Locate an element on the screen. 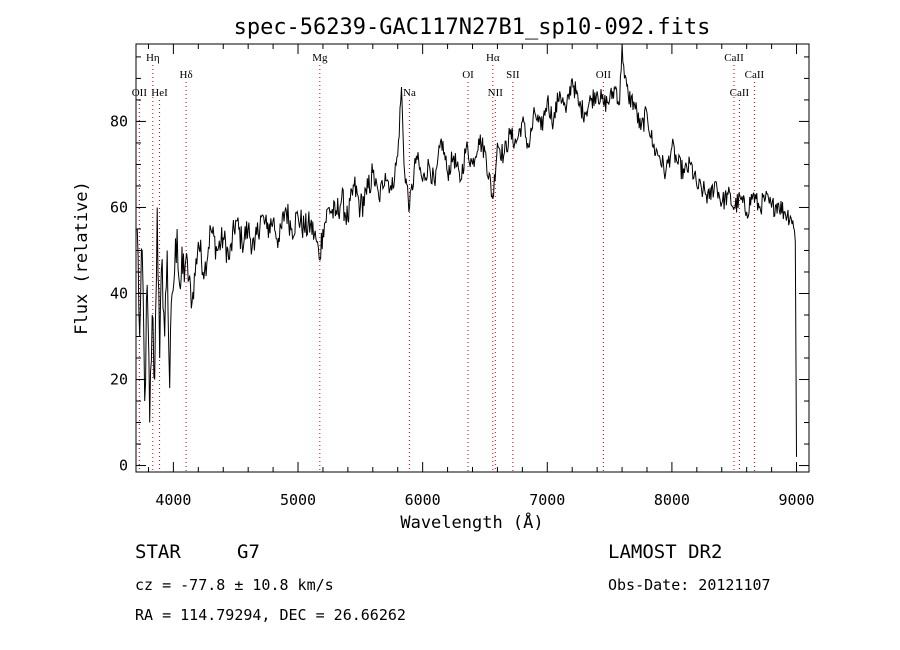 This screenshot has height=650, width=900. x-tick-label: 6000 is located at coordinates (423, 500).